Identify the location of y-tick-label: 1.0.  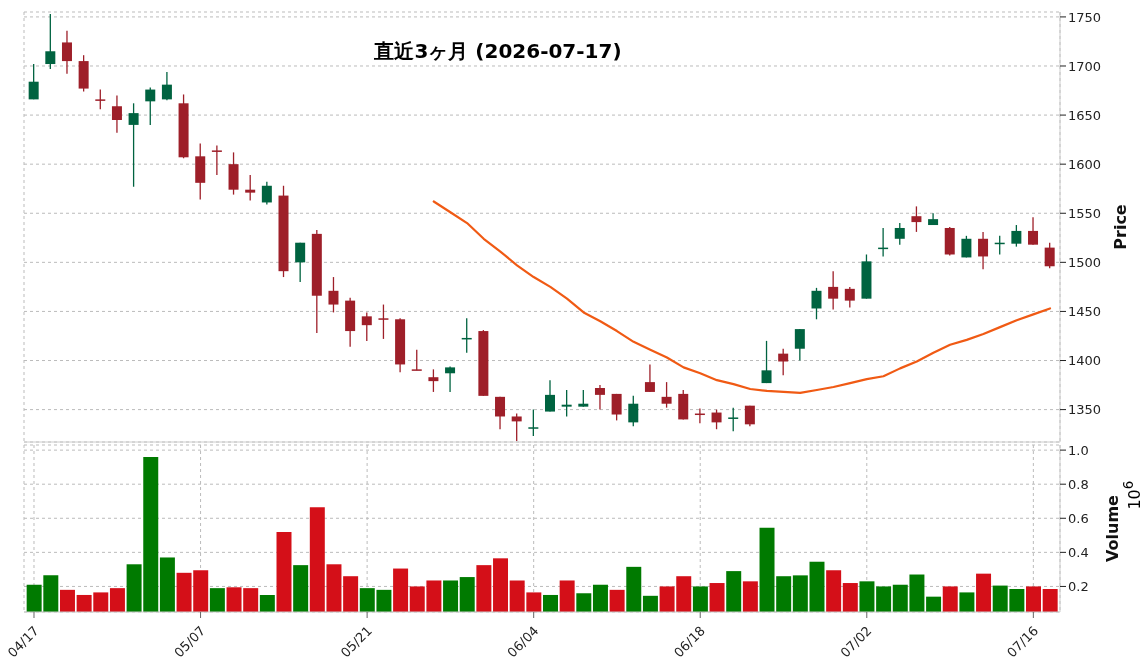
(1078, 450).